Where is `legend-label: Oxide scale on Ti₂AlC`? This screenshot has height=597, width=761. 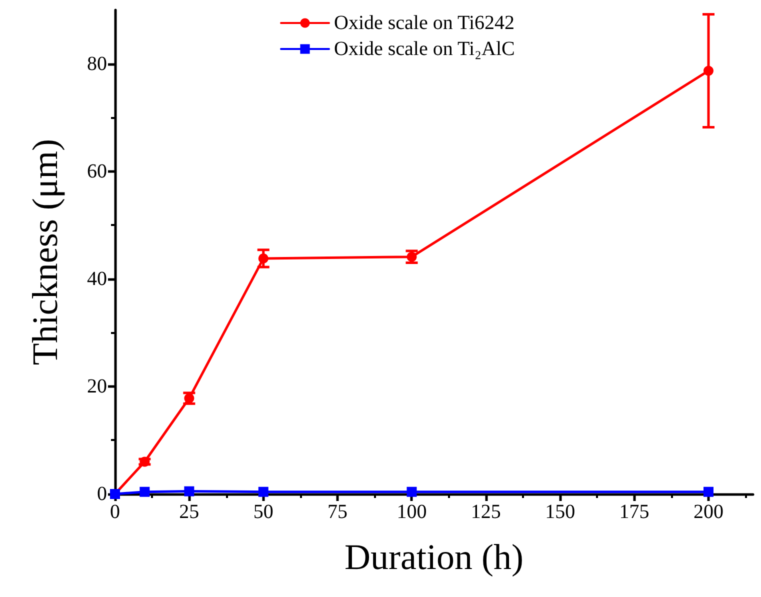
legend-label: Oxide scale on Ti₂AlC is located at coordinates (424, 49).